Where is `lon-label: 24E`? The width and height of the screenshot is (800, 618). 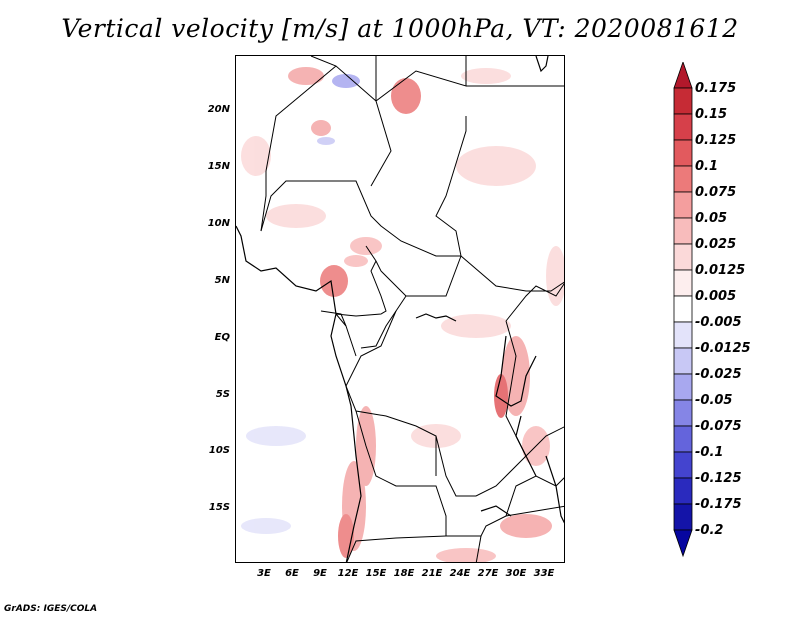
lon-label: 24E is located at coordinates (460, 573).